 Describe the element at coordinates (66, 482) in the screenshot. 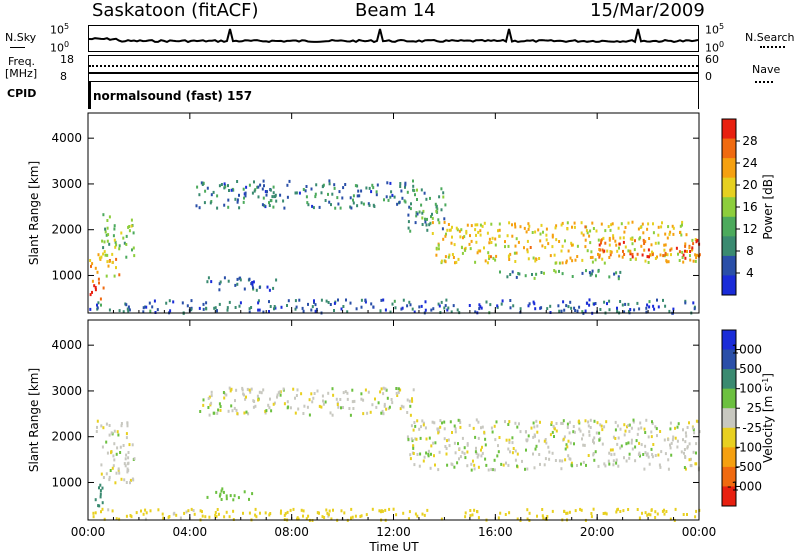

I see `y-tick-label: 1000` at that location.